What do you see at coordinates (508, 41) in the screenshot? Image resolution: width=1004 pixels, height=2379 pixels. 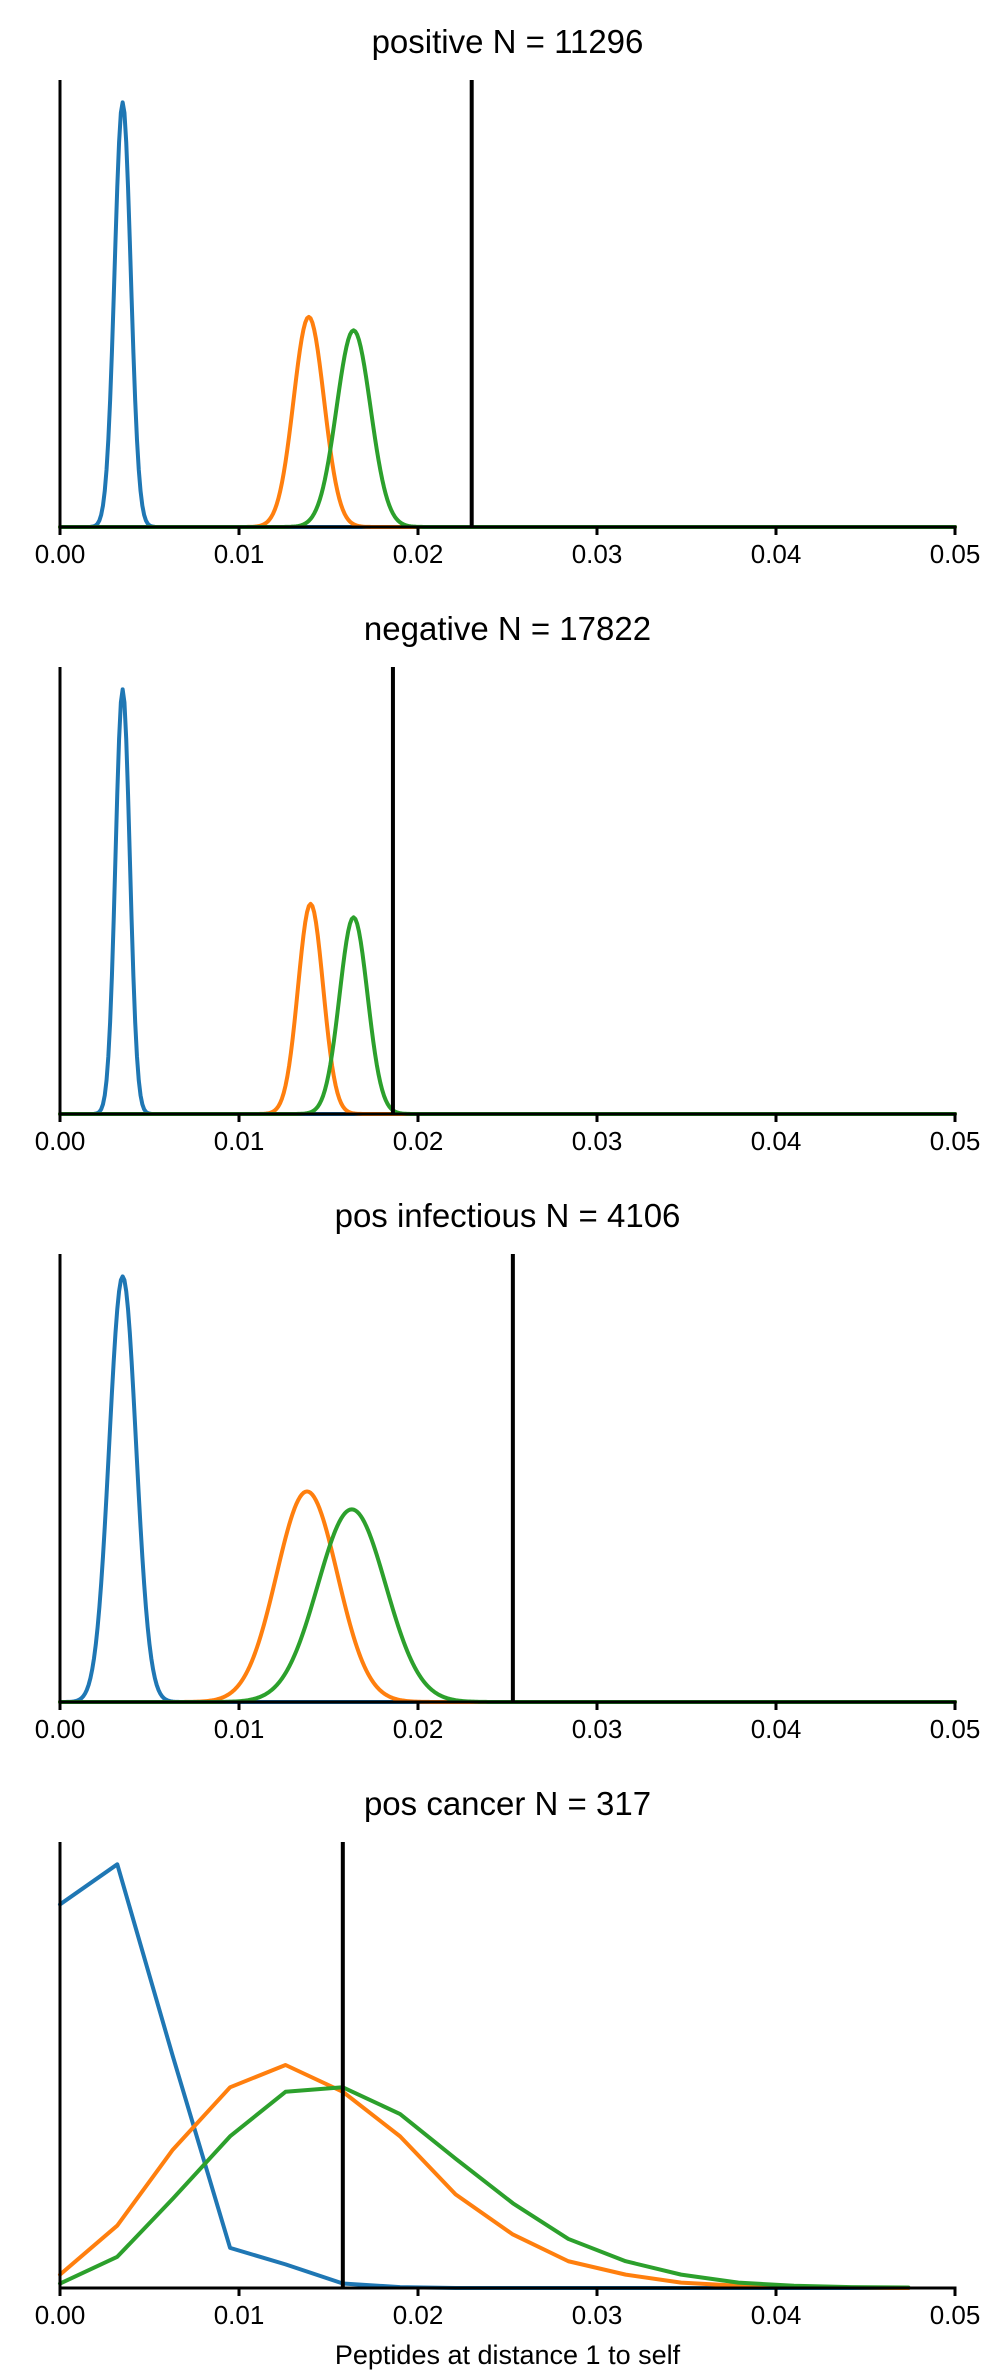 I see `panel-title: positive N = 11296` at bounding box center [508, 41].